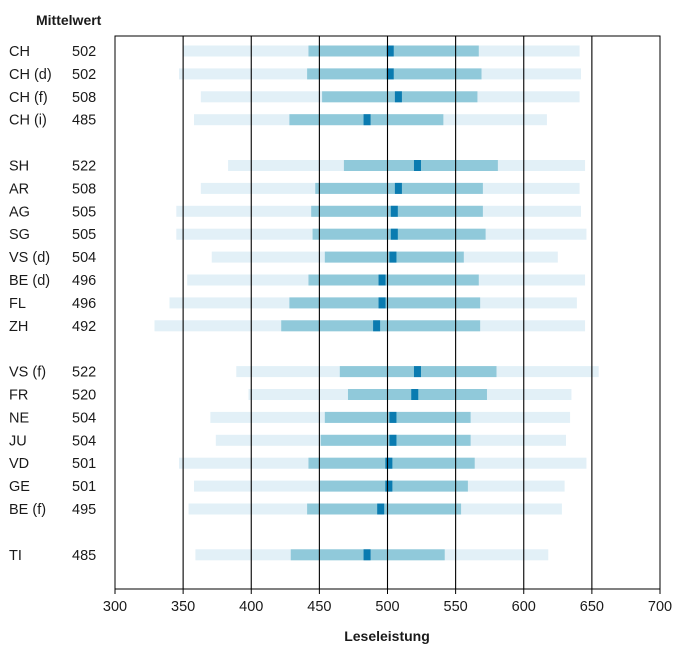 The image size is (681, 647). What do you see at coordinates (19, 464) in the screenshot?
I see `row-label: VD` at bounding box center [19, 464].